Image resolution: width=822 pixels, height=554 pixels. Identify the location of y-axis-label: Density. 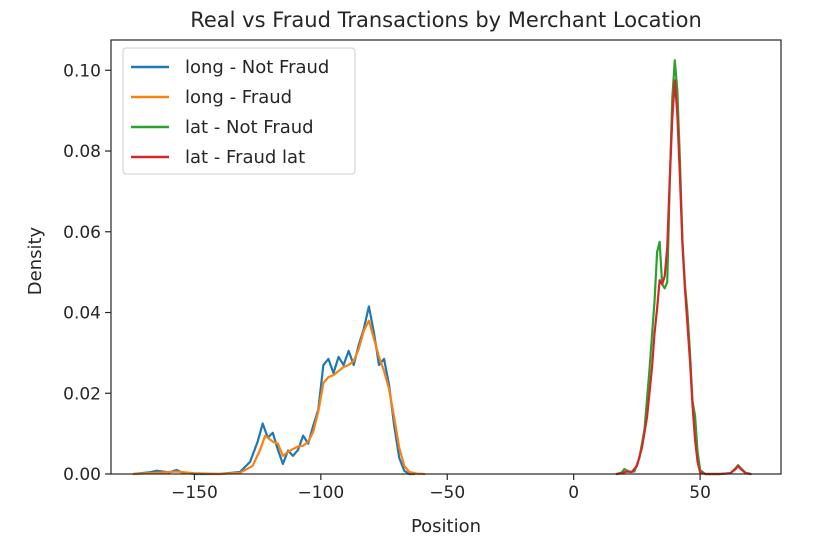
(35, 260).